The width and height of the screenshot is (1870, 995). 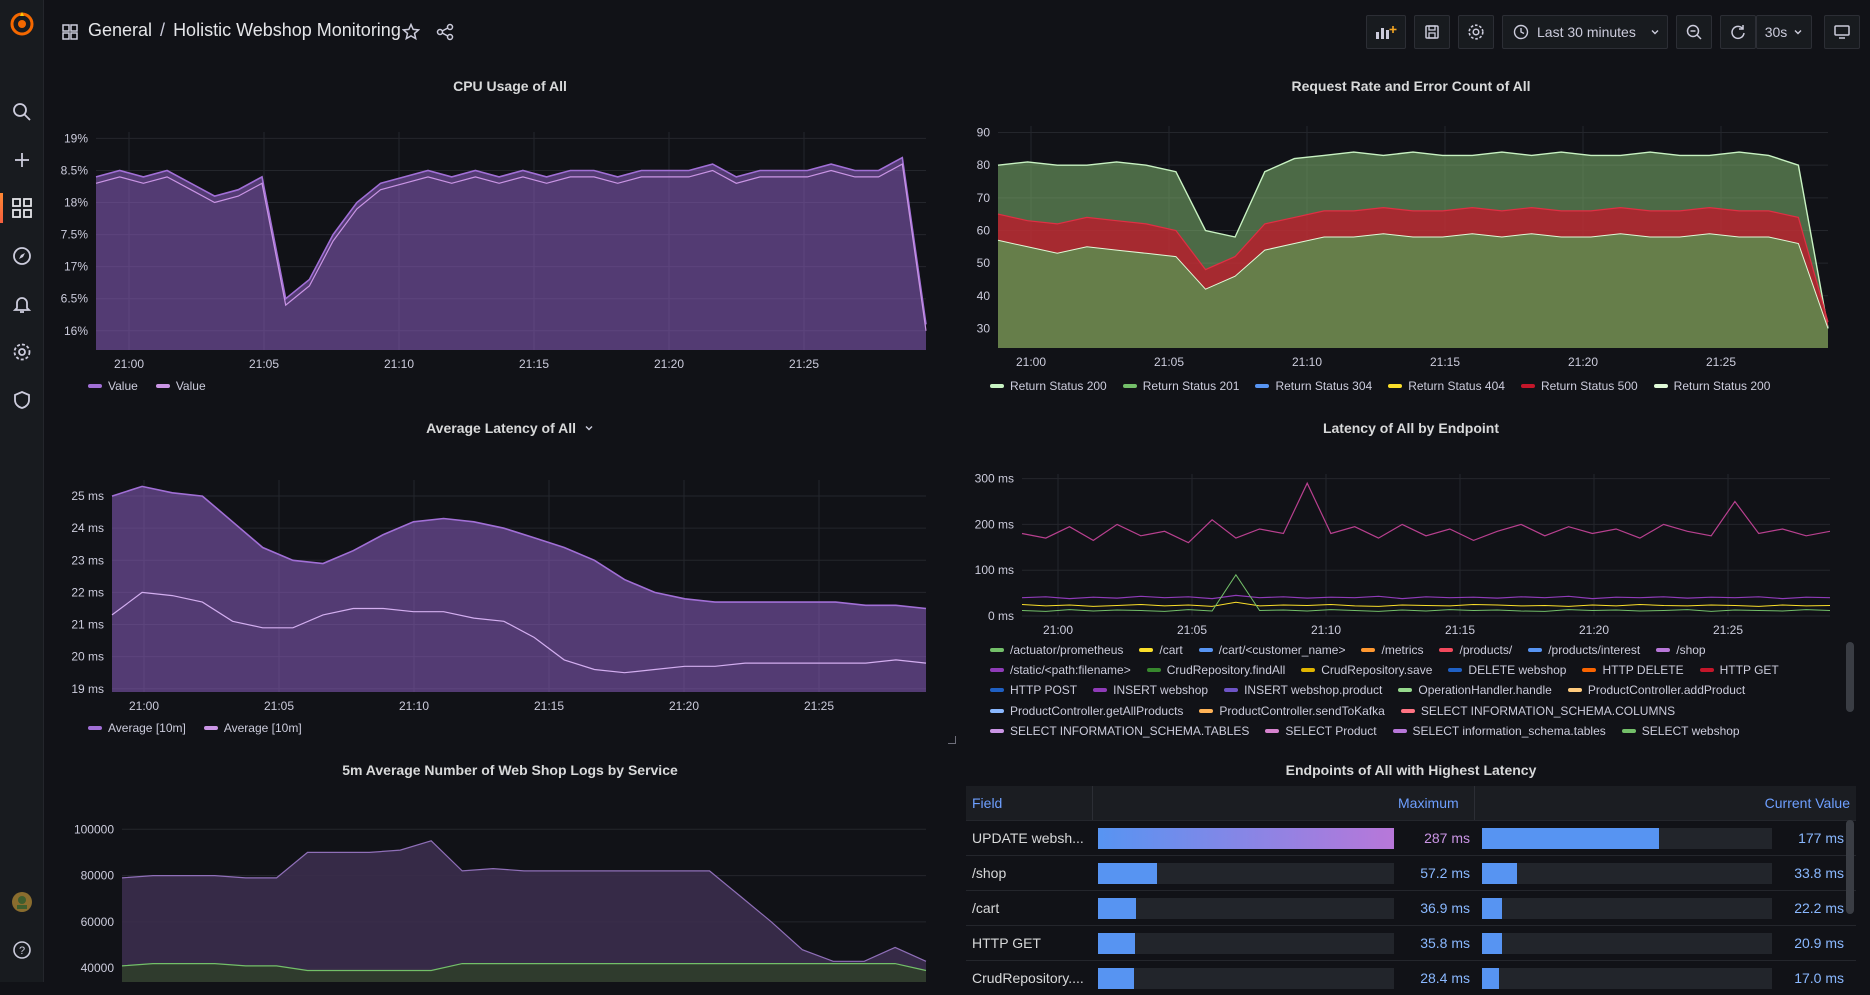 I want to click on x-tick-label: 21:20, so click(x=669, y=363).